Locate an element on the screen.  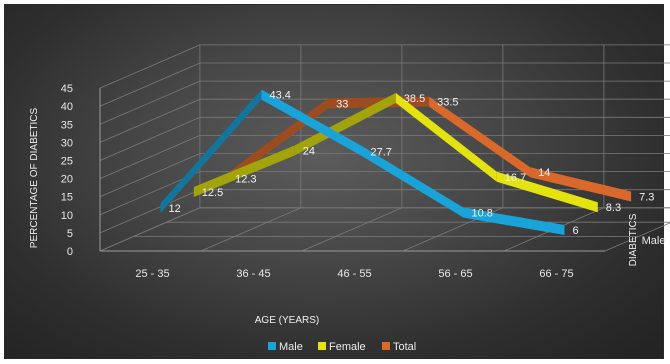
y-tick-label: 20 is located at coordinates (67, 180).